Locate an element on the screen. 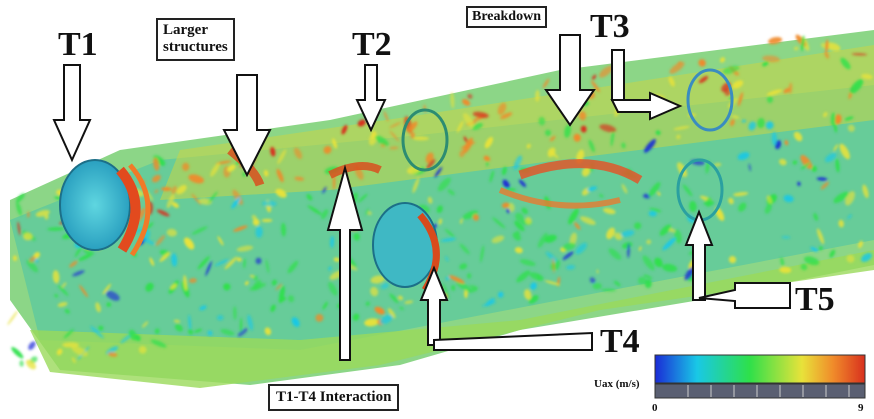 This screenshot has width=874, height=419. arrow-t3-right is located at coordinates (646, 106).